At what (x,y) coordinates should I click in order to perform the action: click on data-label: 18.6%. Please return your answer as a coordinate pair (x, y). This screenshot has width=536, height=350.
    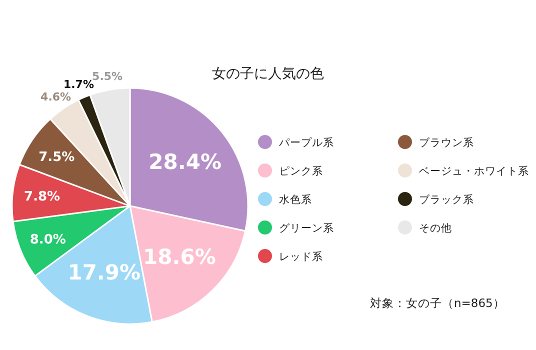
    Looking at the image, I should click on (179, 257).